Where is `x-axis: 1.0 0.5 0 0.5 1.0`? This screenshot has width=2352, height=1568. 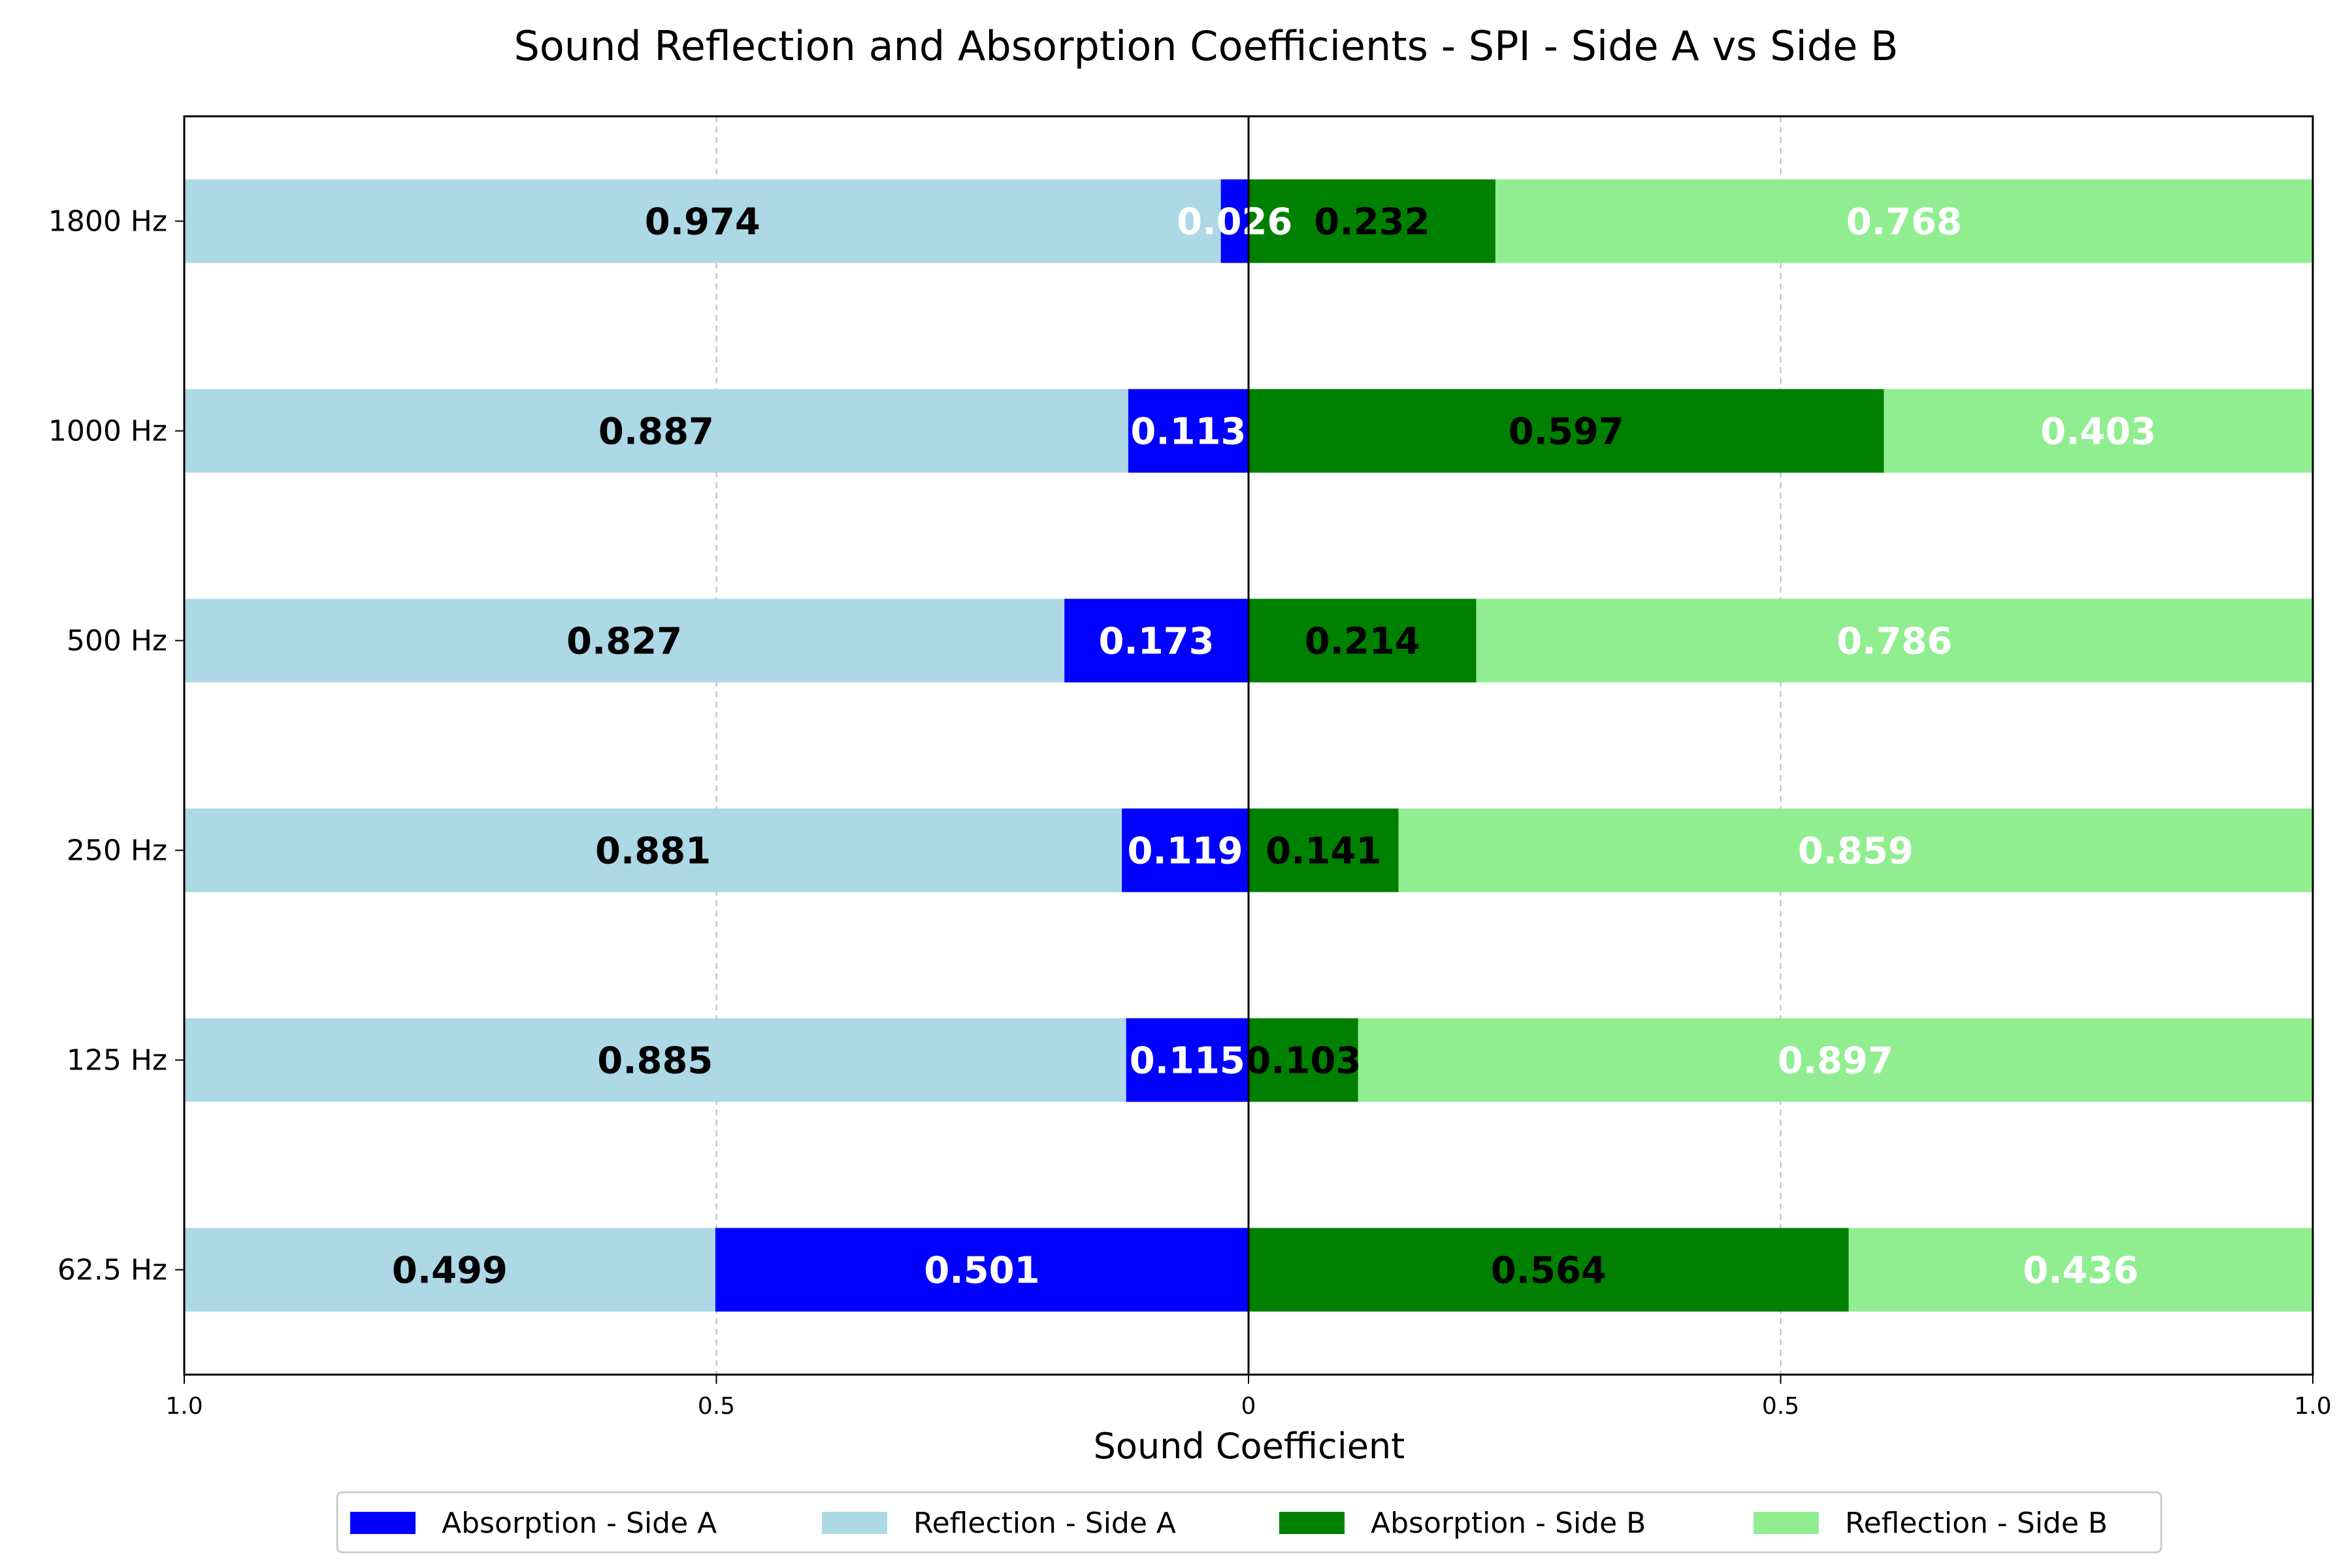
x-axis: 1.0 0.5 0 0.5 1.0 is located at coordinates (1248, 1397).